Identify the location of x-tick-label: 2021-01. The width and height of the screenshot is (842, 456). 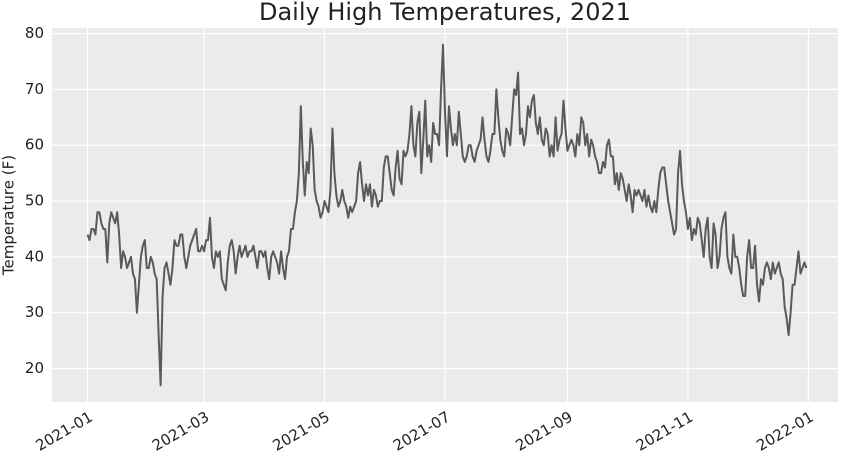
(64, 431).